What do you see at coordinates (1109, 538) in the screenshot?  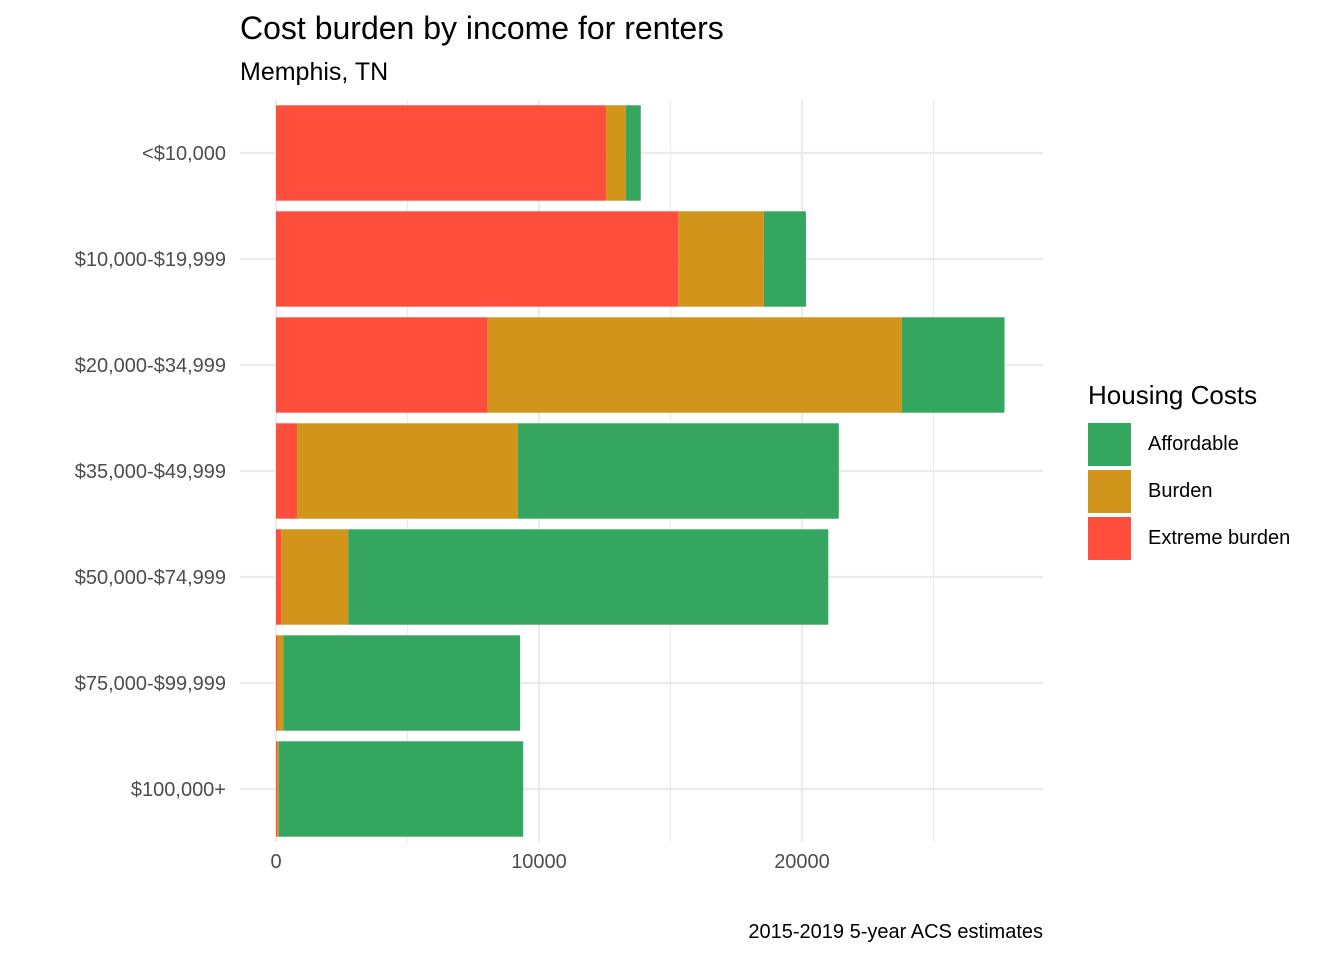 I see `legend-swatch-extreme-burden` at bounding box center [1109, 538].